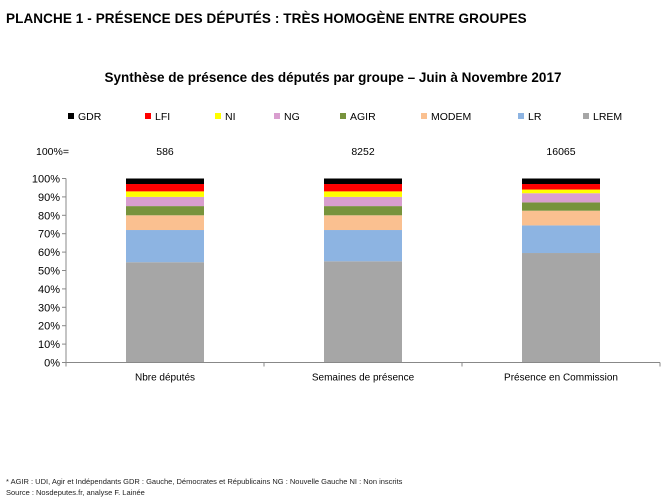  Describe the element at coordinates (292, 117) in the screenshot. I see `legend-label: NG` at that location.